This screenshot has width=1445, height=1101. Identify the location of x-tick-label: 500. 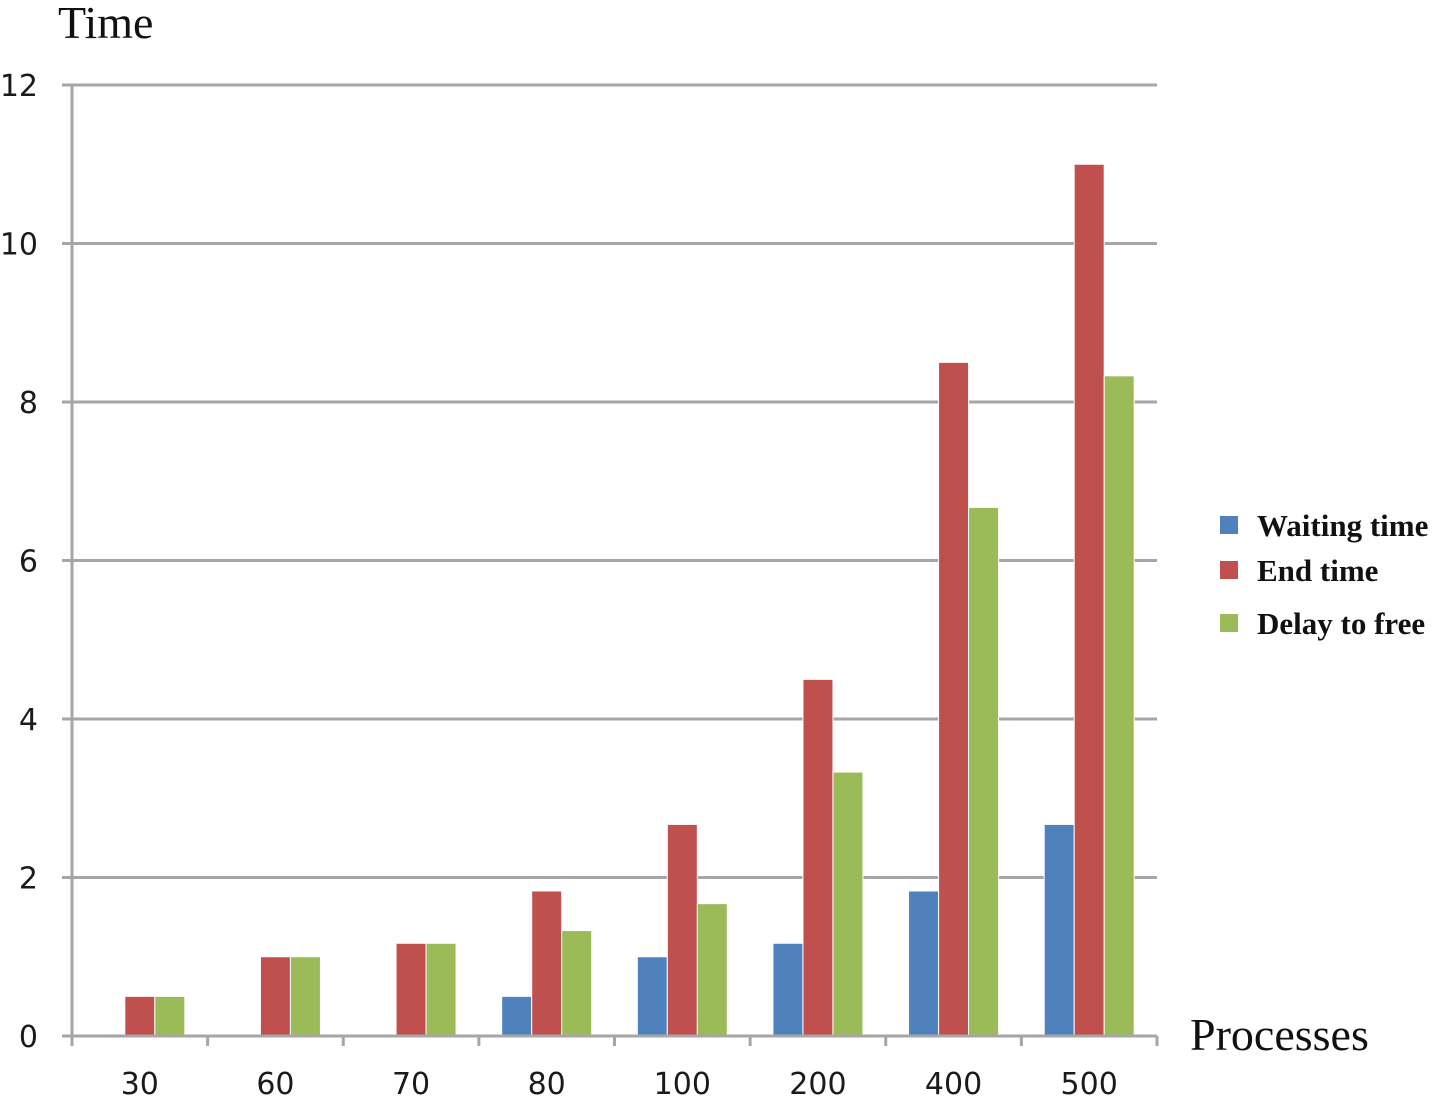
(1089, 1084).